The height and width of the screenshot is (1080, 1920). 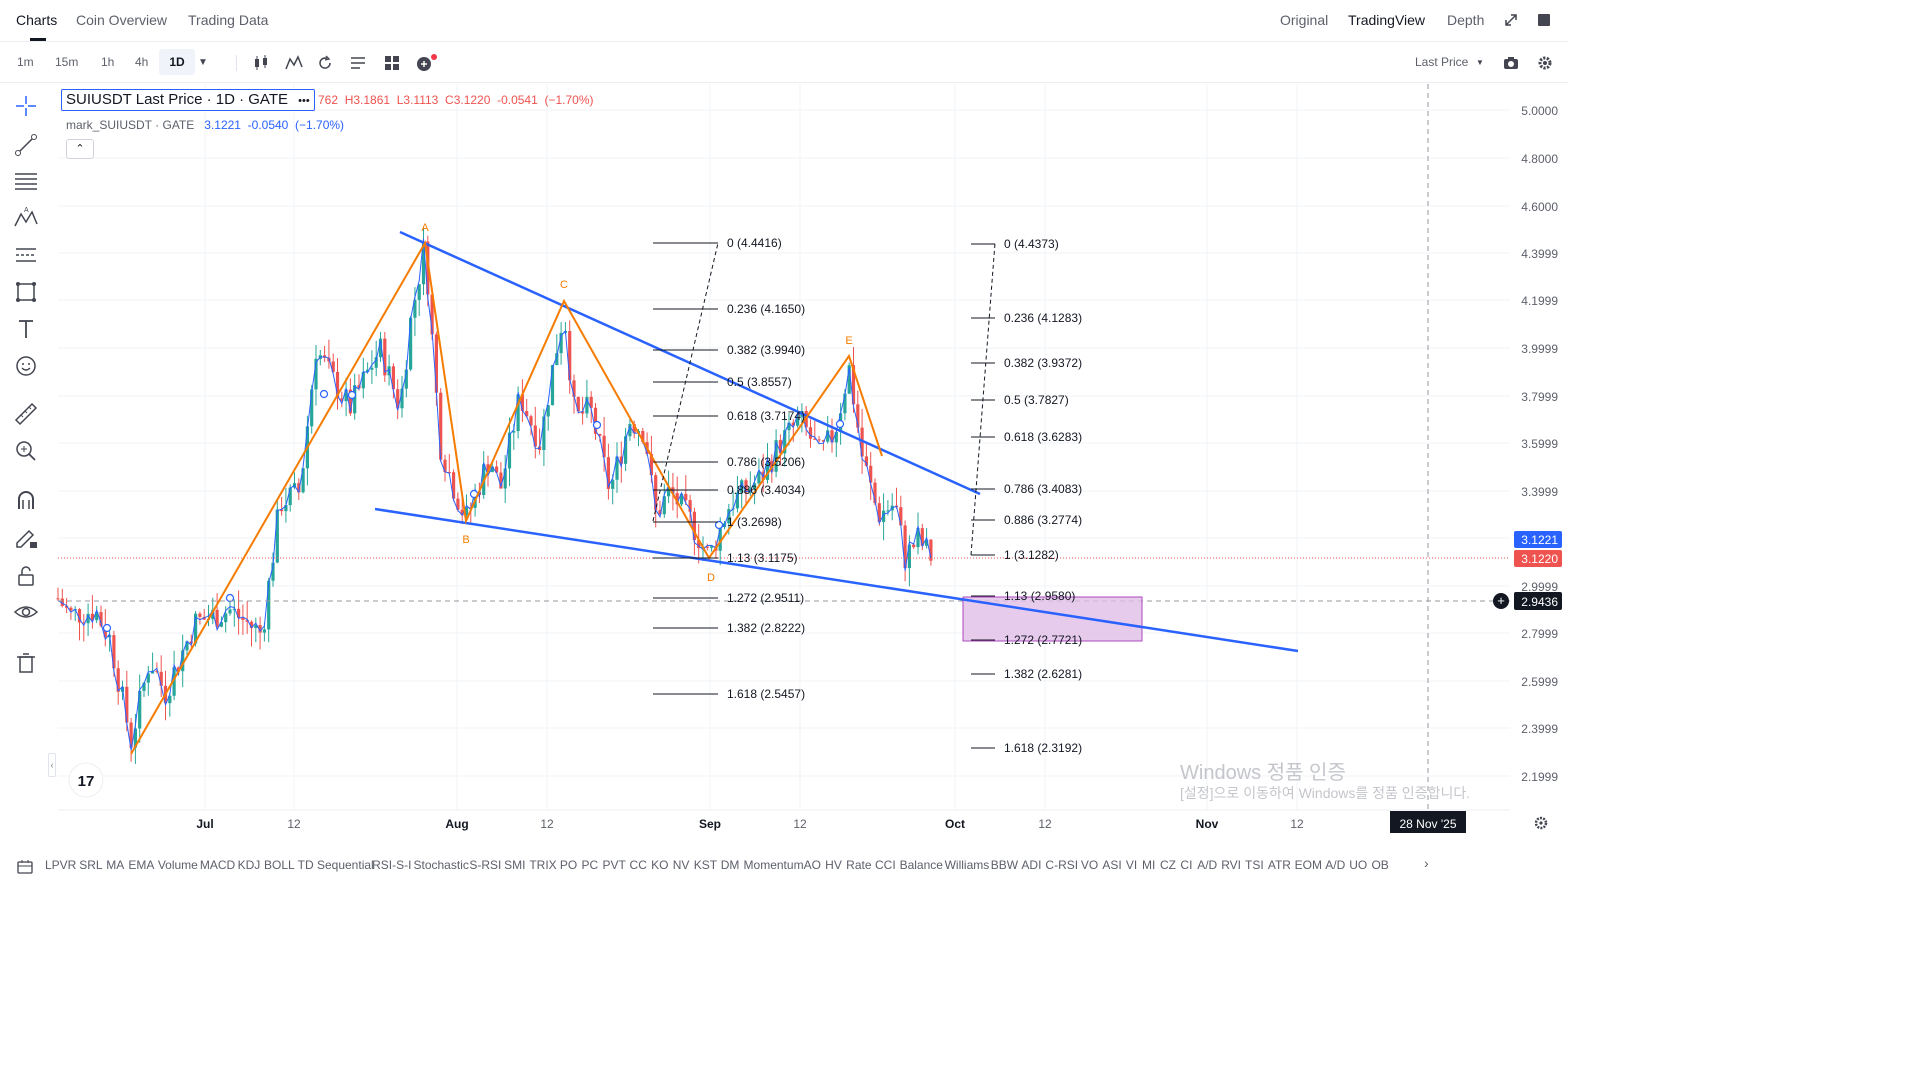 I want to click on legend-collapse-button: ⌃, so click(x=80, y=149).